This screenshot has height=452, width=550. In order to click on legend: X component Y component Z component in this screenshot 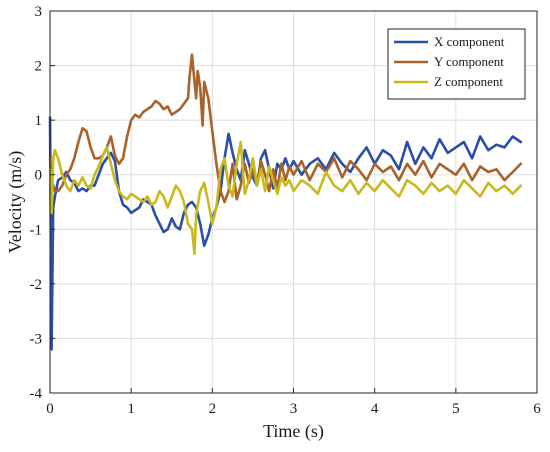, I will do `click(456, 64)`.